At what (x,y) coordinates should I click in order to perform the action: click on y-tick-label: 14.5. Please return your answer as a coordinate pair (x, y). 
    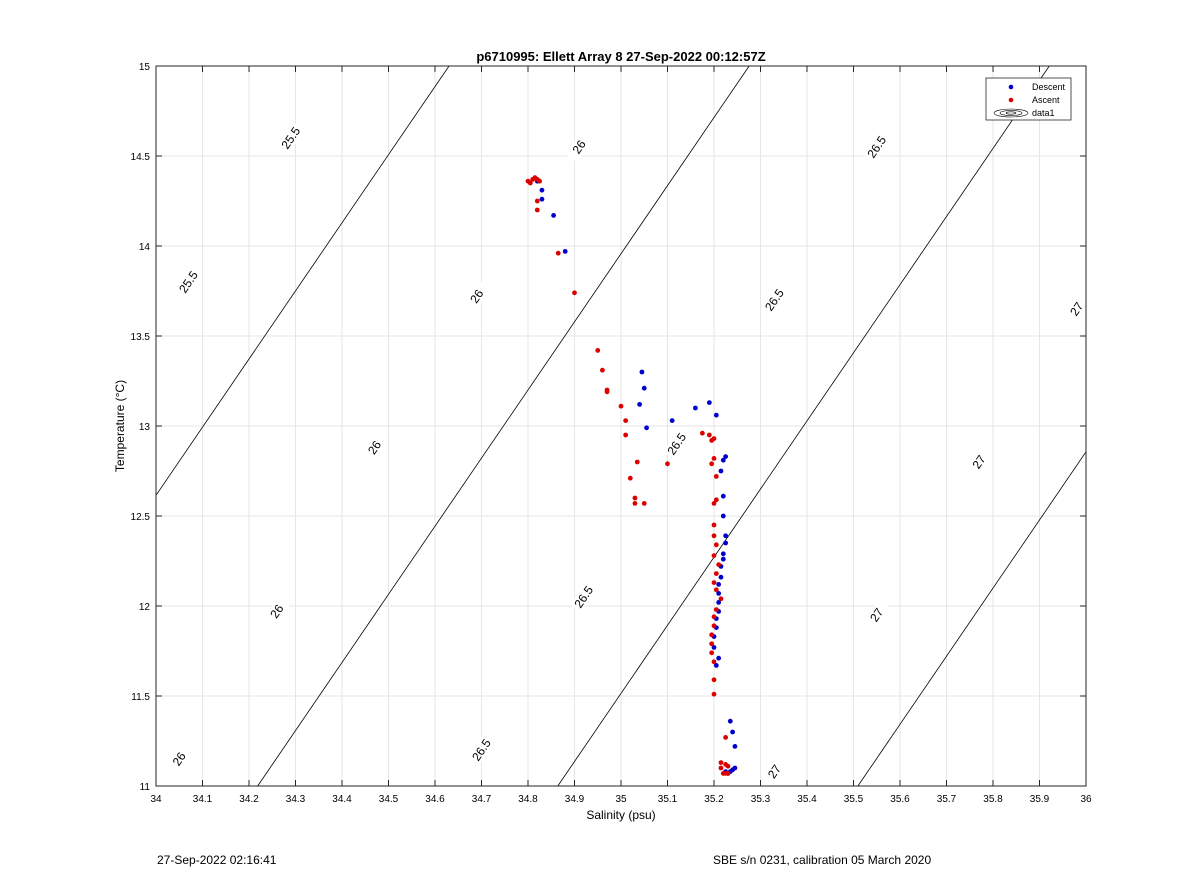
    Looking at the image, I should click on (141, 157).